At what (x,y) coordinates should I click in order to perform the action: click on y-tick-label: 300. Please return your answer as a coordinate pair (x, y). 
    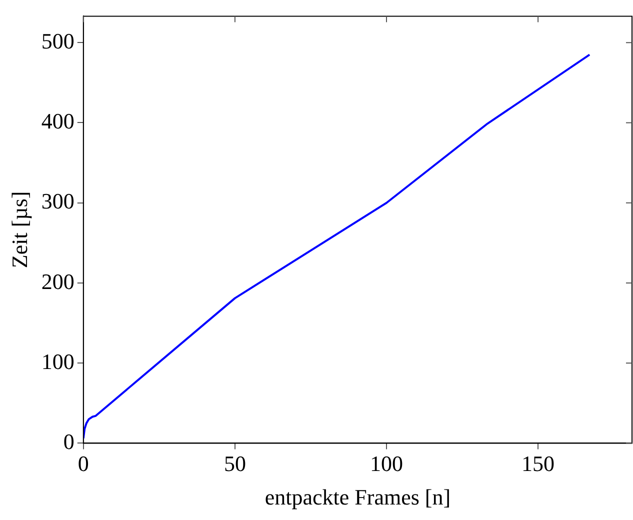
    Looking at the image, I should click on (57, 201).